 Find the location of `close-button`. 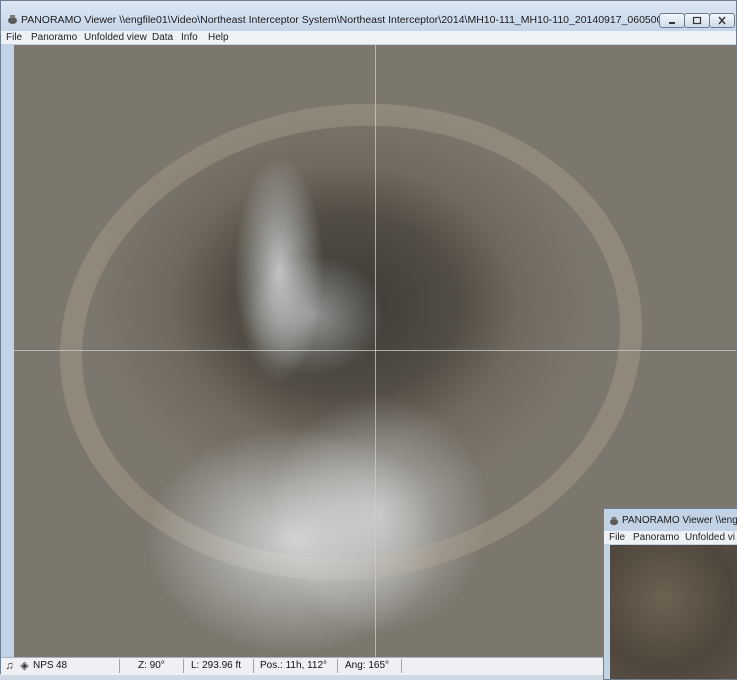

close-button is located at coordinates (722, 20).